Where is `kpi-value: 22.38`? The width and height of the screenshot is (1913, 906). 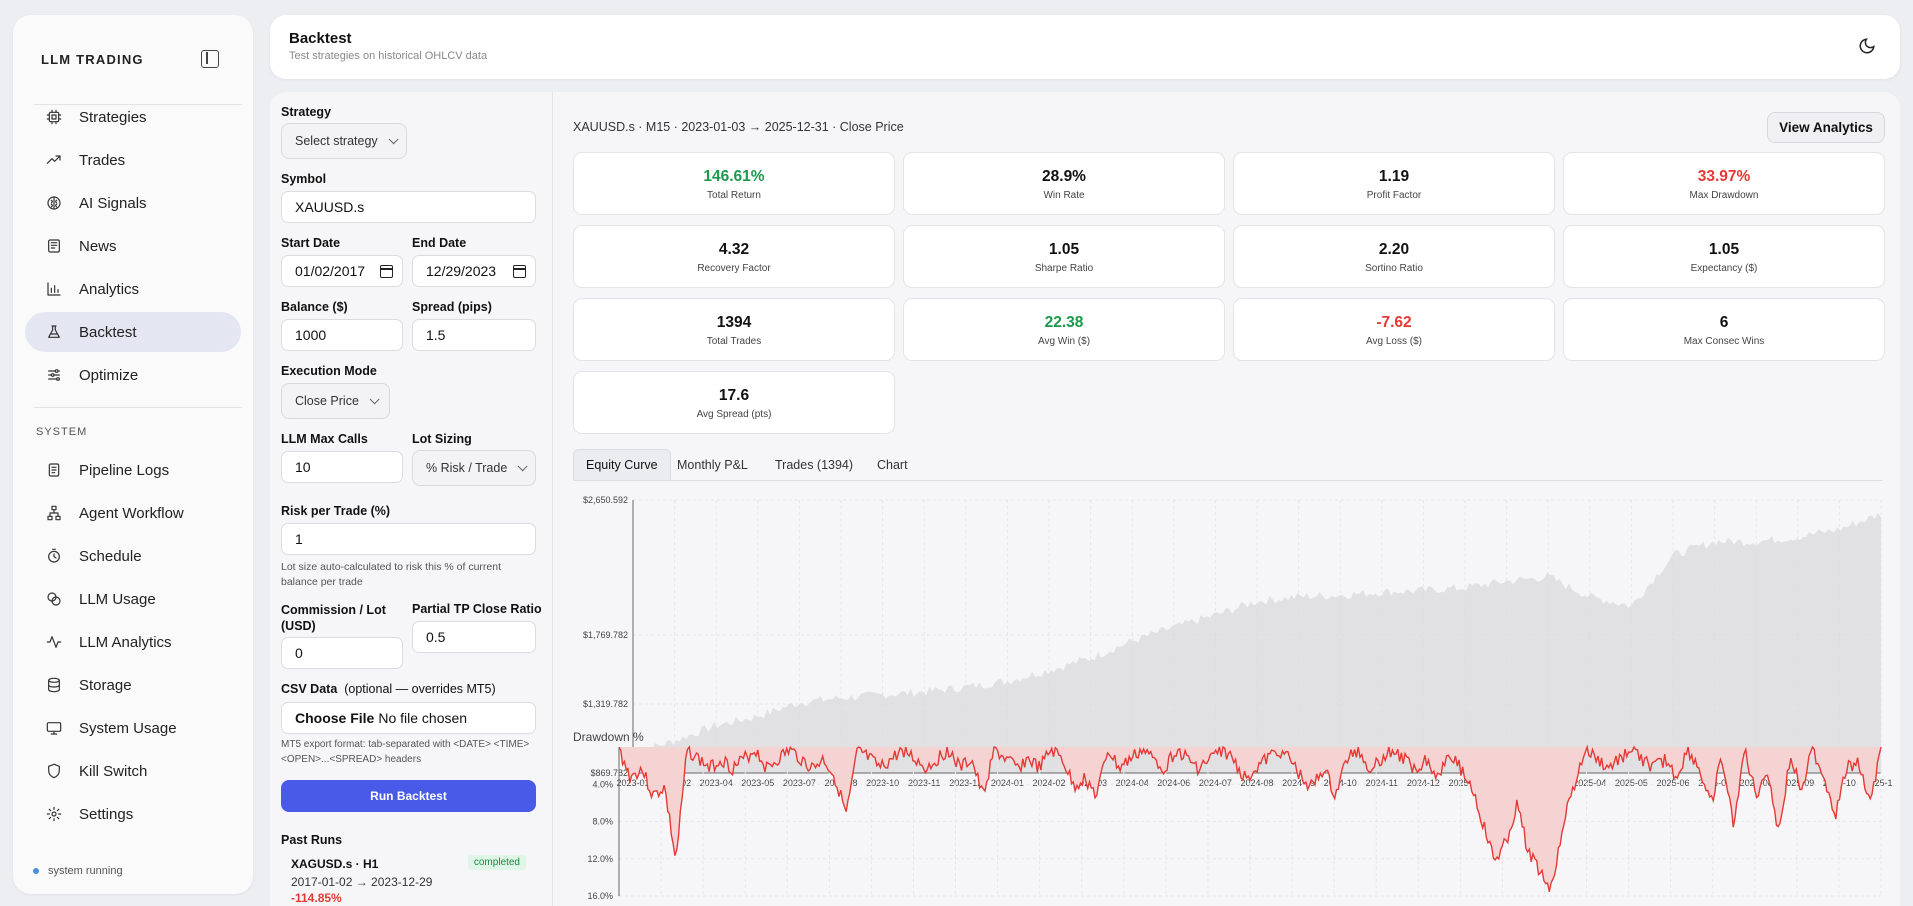 kpi-value: 22.38 is located at coordinates (1064, 322).